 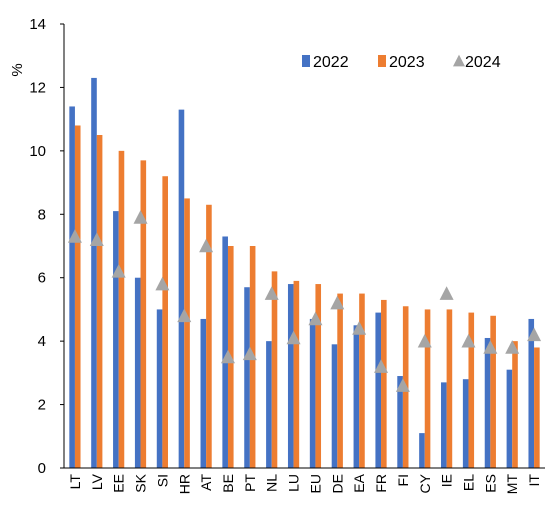 I want to click on bar-2022-EL, so click(x=466, y=423).